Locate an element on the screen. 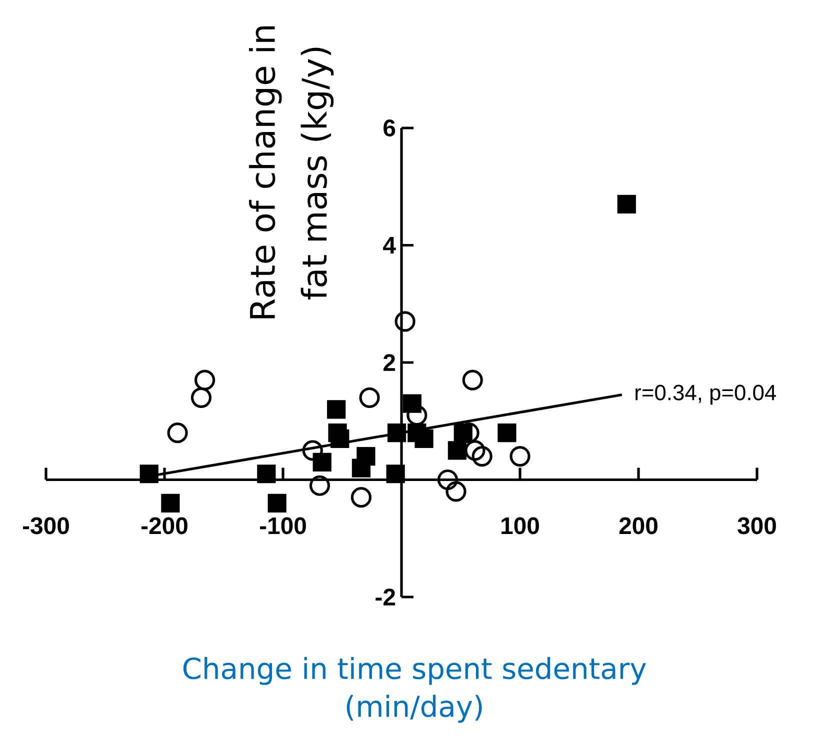 The height and width of the screenshot is (749, 829). y-tick-label: 6 is located at coordinates (390, 128).